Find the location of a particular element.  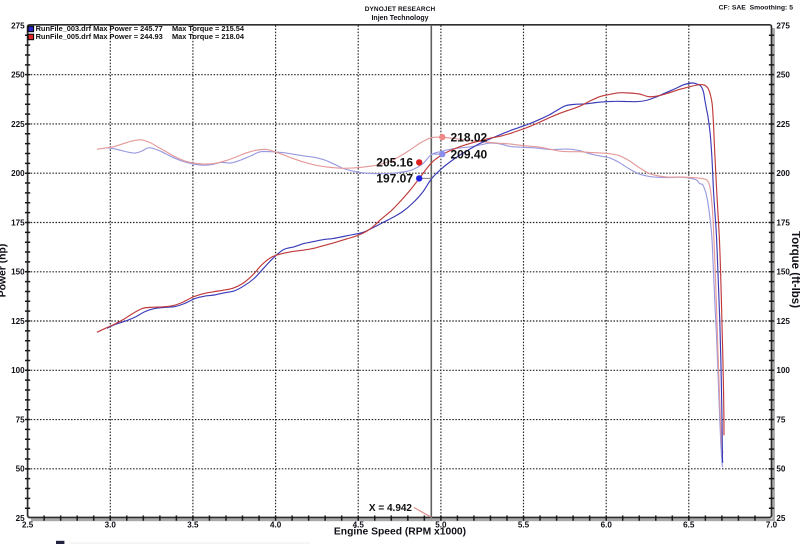

svg-text: 3.5 is located at coordinates (193, 525).